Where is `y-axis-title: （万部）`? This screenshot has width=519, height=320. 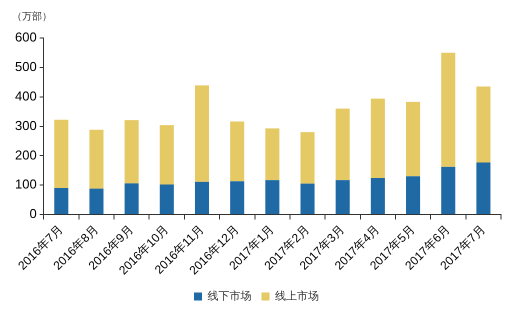 y-axis-title: （万部） is located at coordinates (32, 16).